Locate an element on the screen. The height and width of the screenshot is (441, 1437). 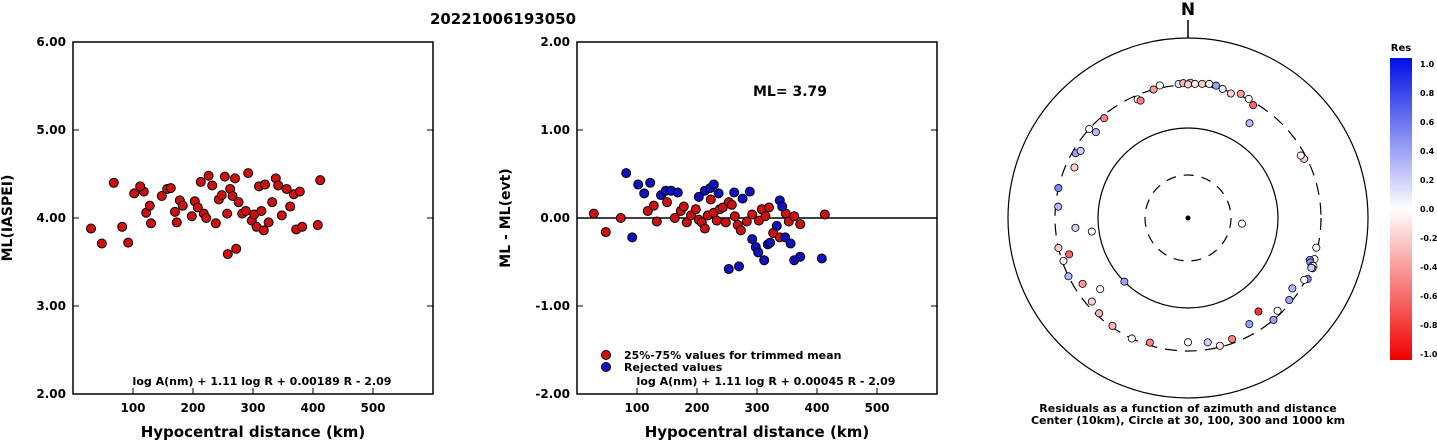
x-tick-label: 400 is located at coordinates (816, 408).